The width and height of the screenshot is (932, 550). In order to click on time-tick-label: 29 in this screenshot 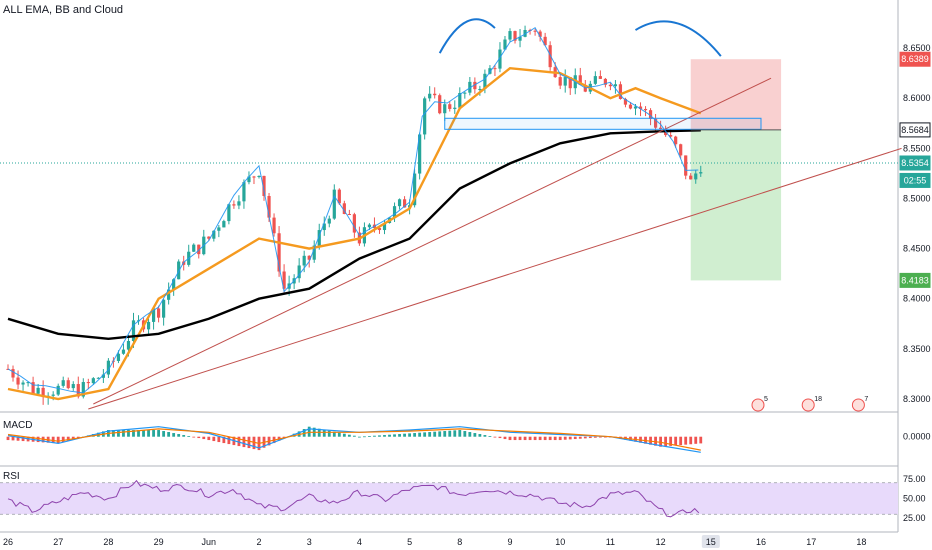, I will do `click(159, 542)`.